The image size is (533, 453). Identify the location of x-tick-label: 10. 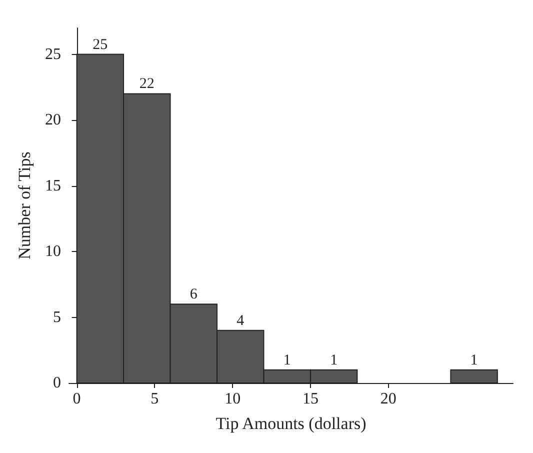
(232, 399).